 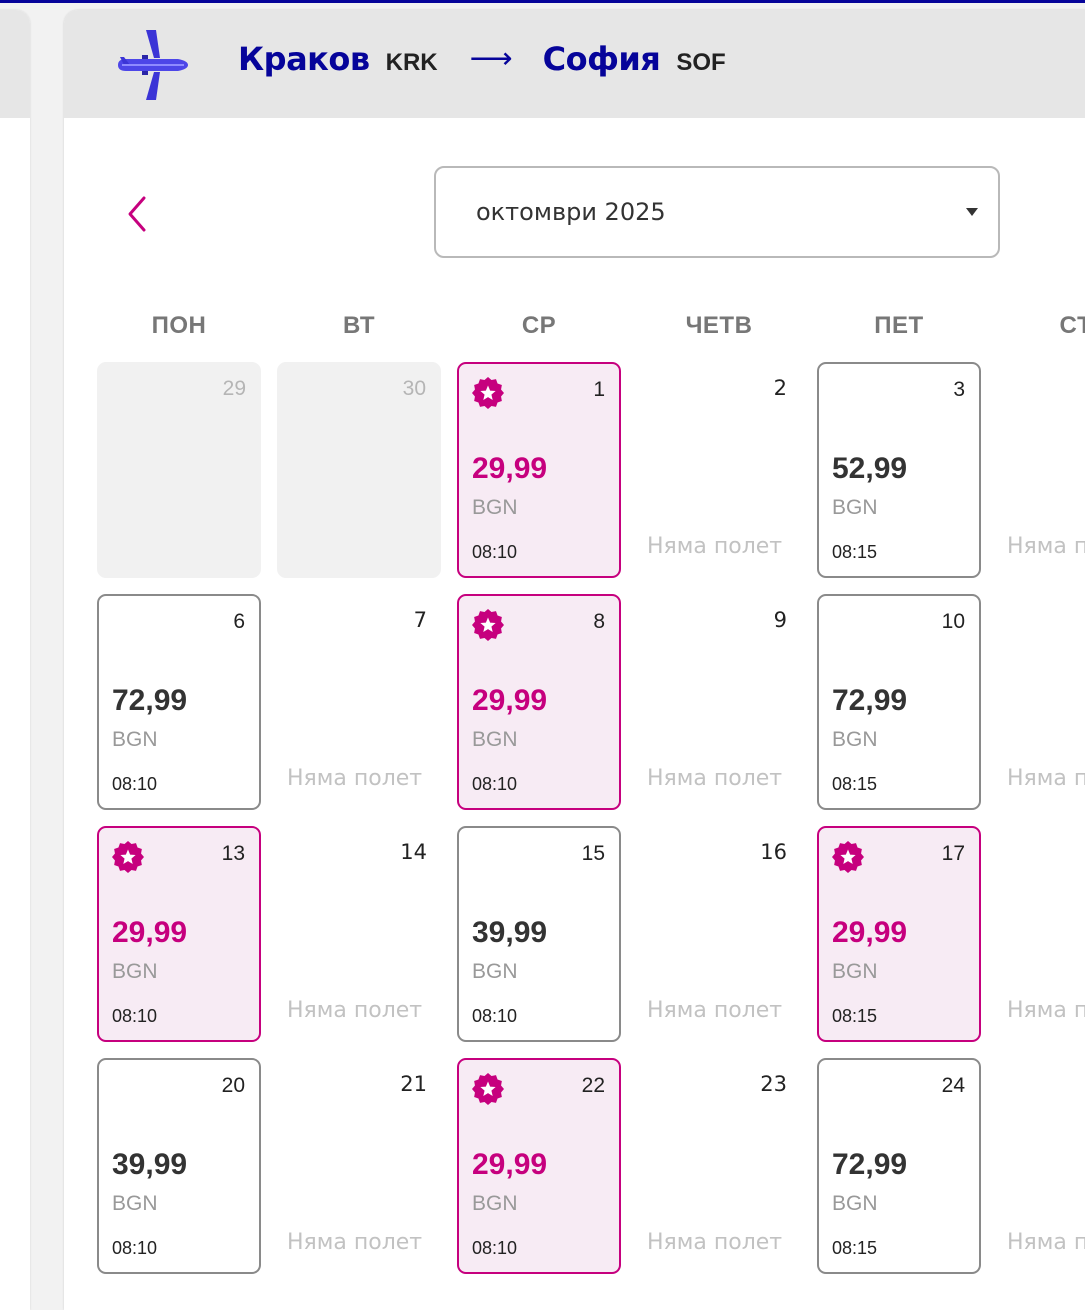 I want to click on day-number: 13, so click(x=233, y=853).